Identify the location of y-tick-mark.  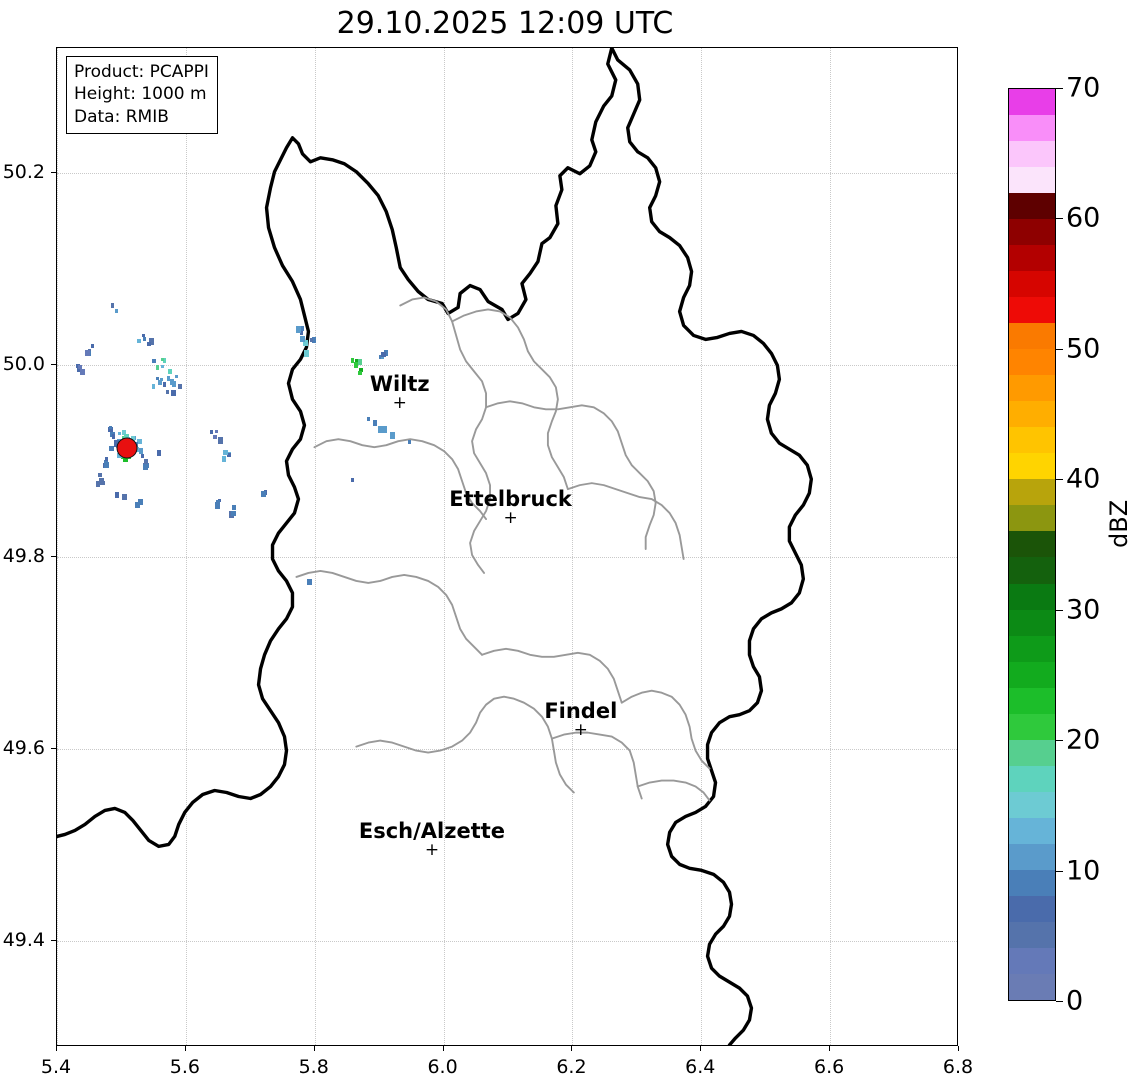
(53, 941).